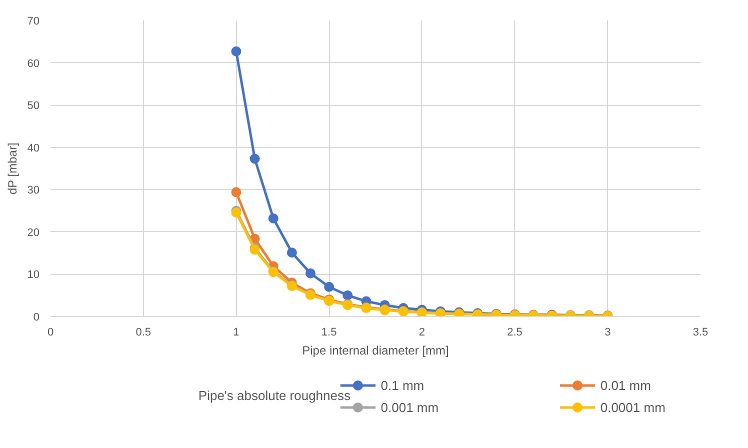 Image resolution: width=748 pixels, height=448 pixels. Describe the element at coordinates (375, 351) in the screenshot. I see `x-axis-title: Pipe internal diameter [mm]` at that location.